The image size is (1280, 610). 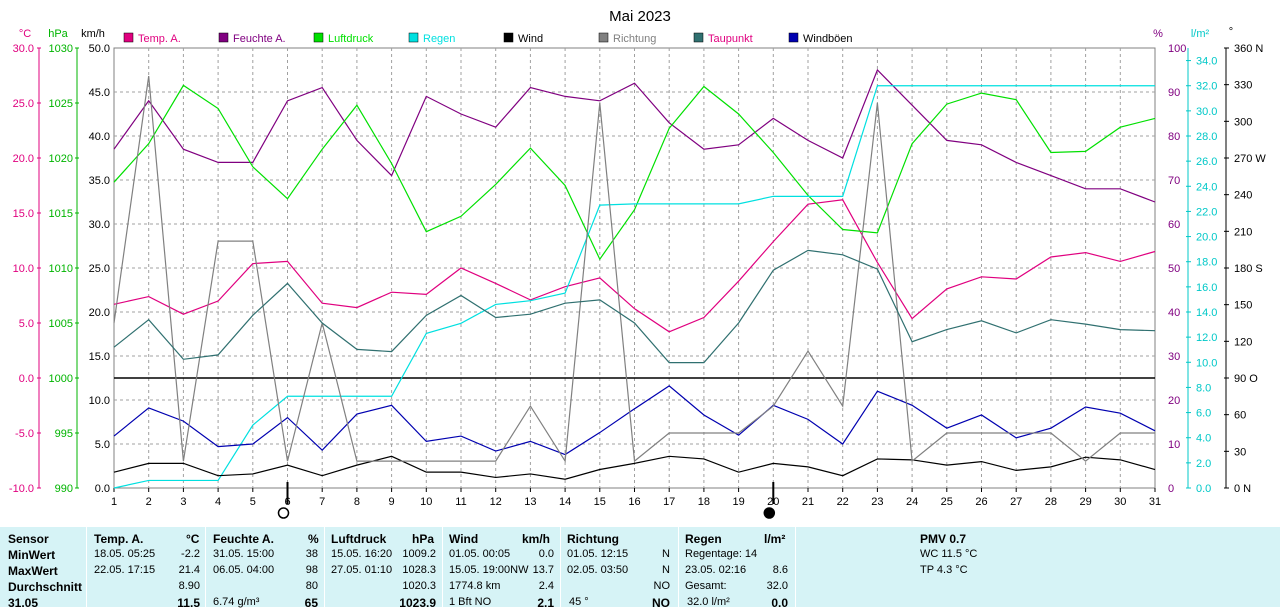 What do you see at coordinates (1206, 112) in the screenshot?
I see `rain-tick-label: 30.0` at bounding box center [1206, 112].